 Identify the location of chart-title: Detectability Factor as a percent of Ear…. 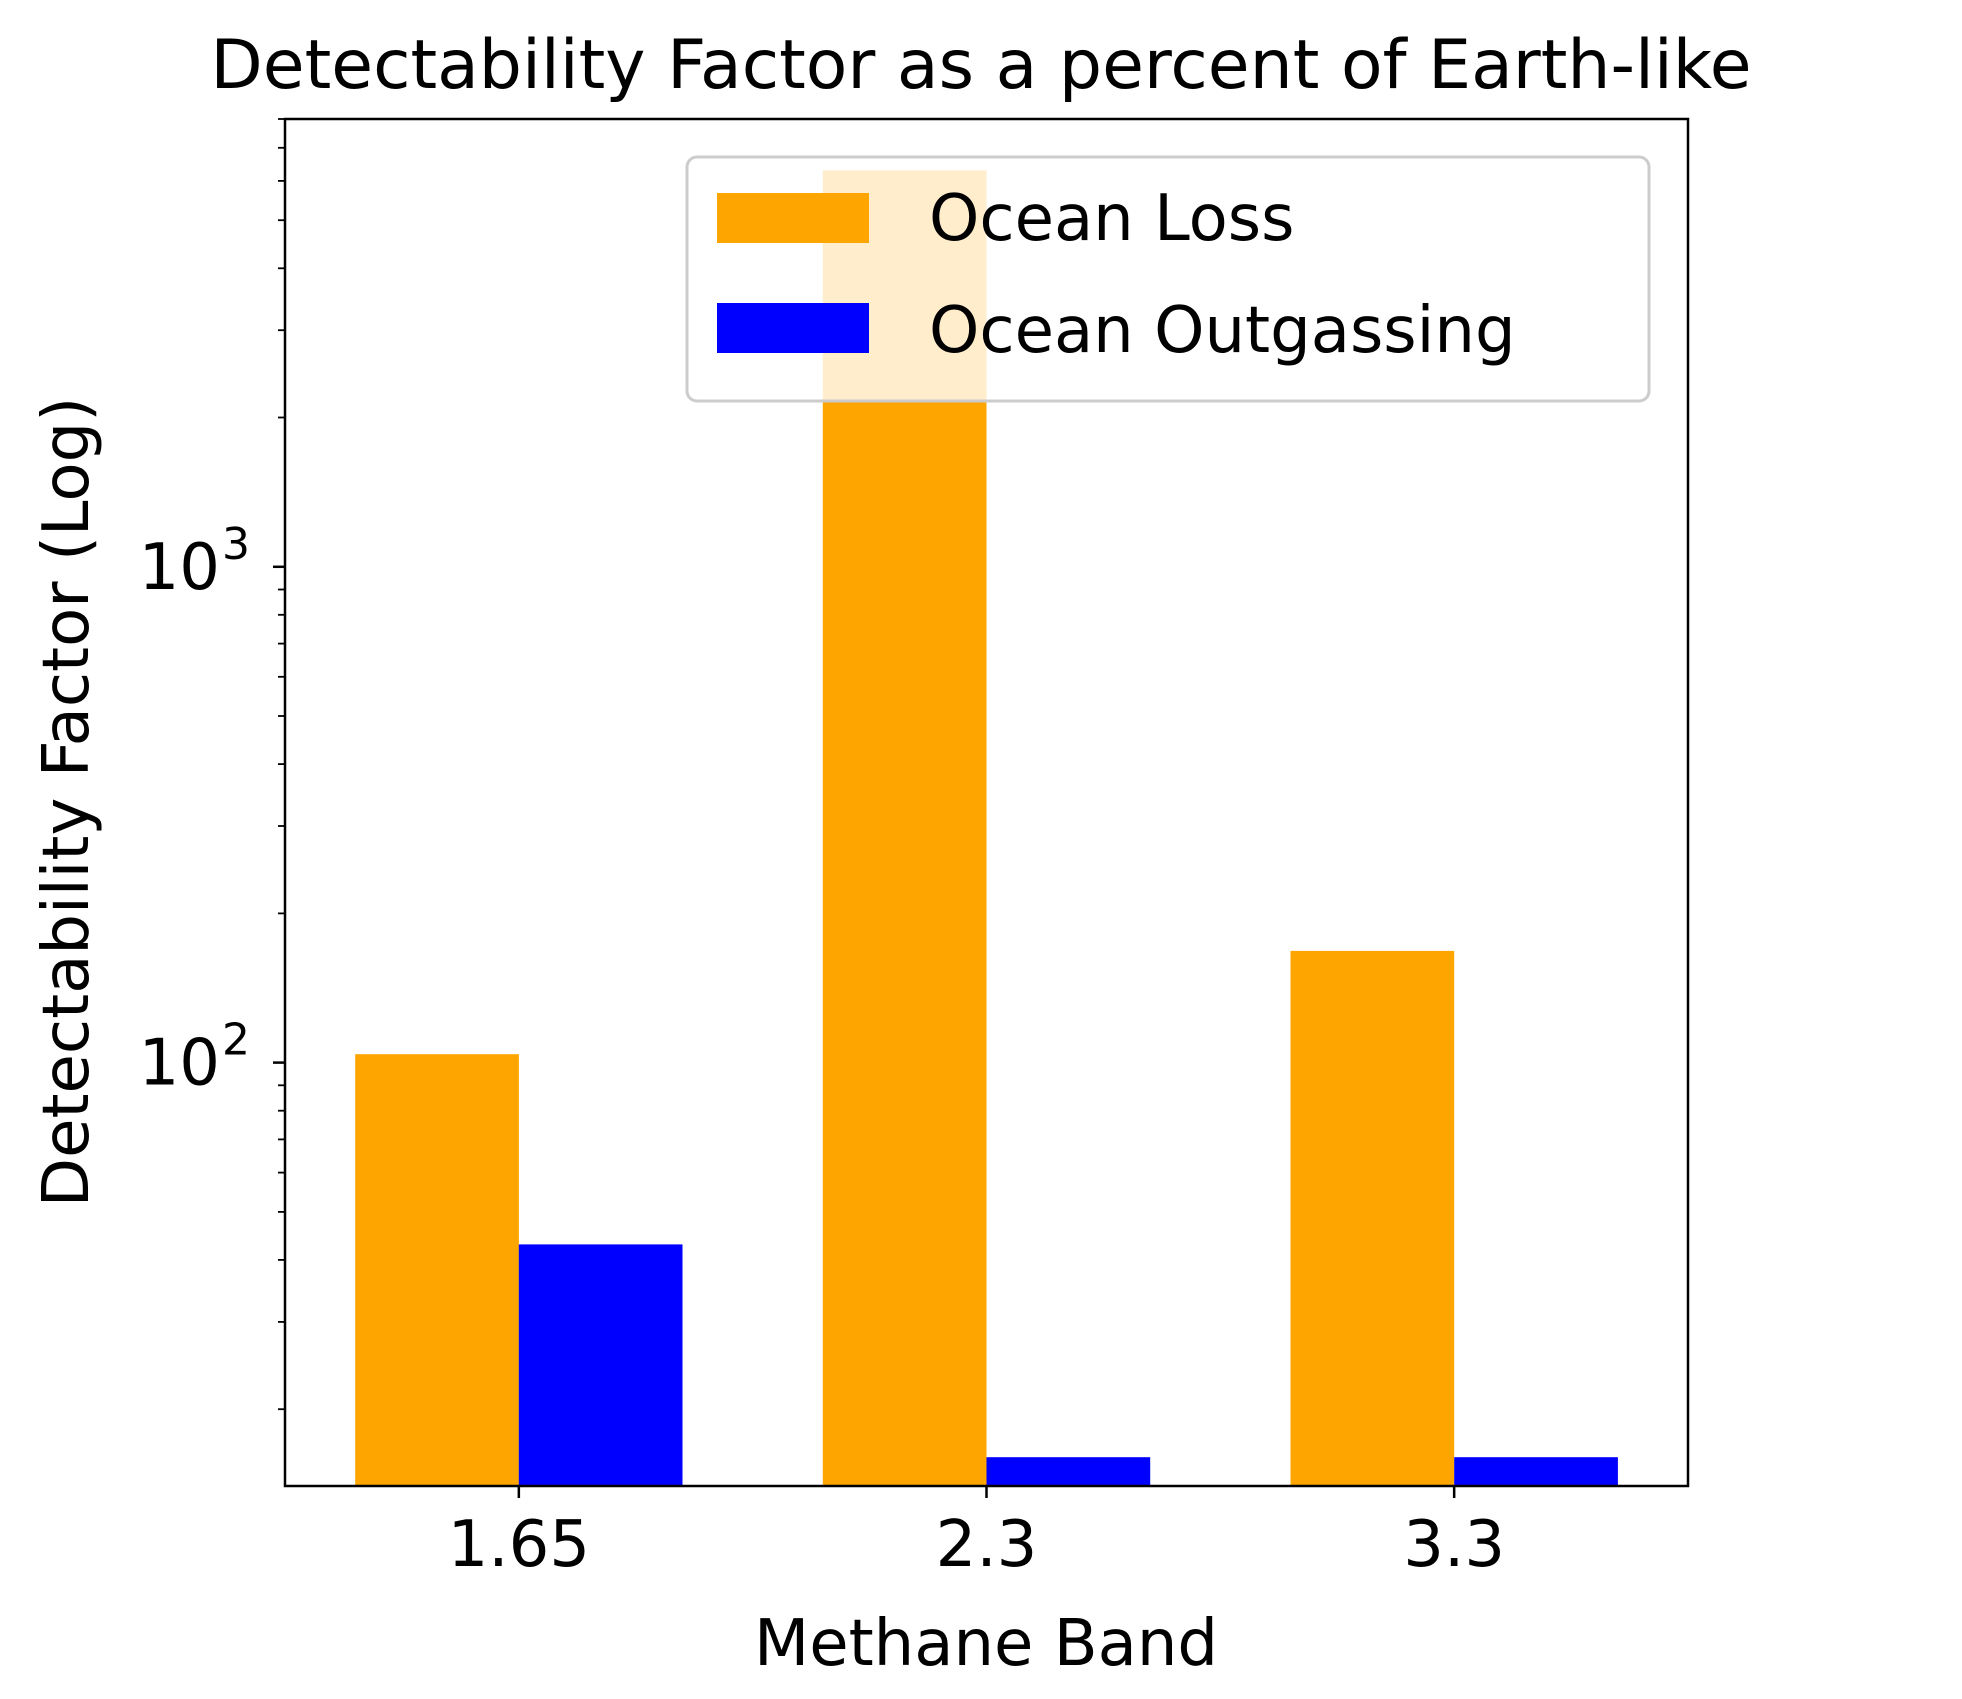
(980, 65).